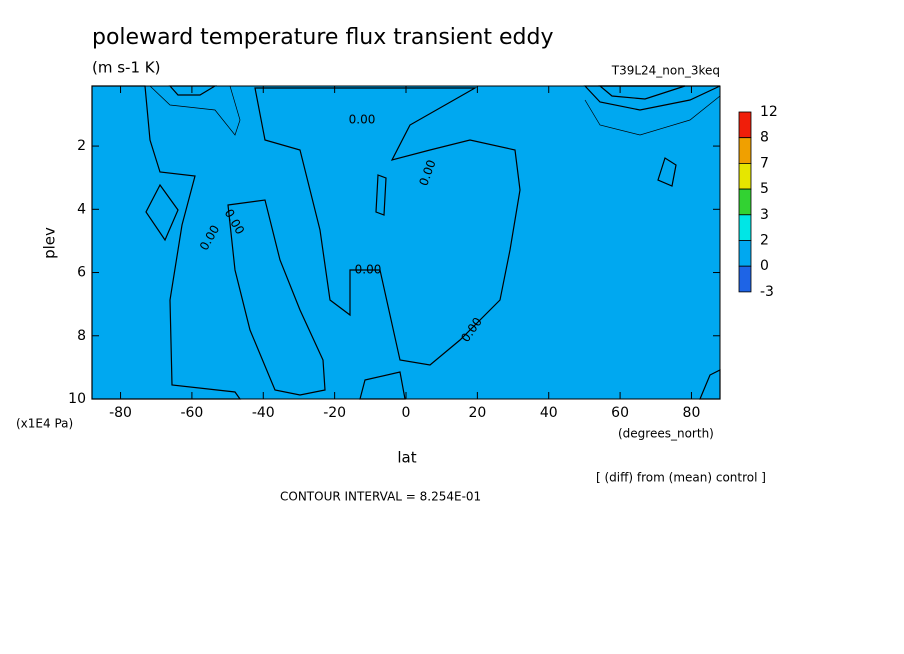 The image size is (904, 654). Describe the element at coordinates (620, 413) in the screenshot. I see `x-tick-label: 60` at that location.